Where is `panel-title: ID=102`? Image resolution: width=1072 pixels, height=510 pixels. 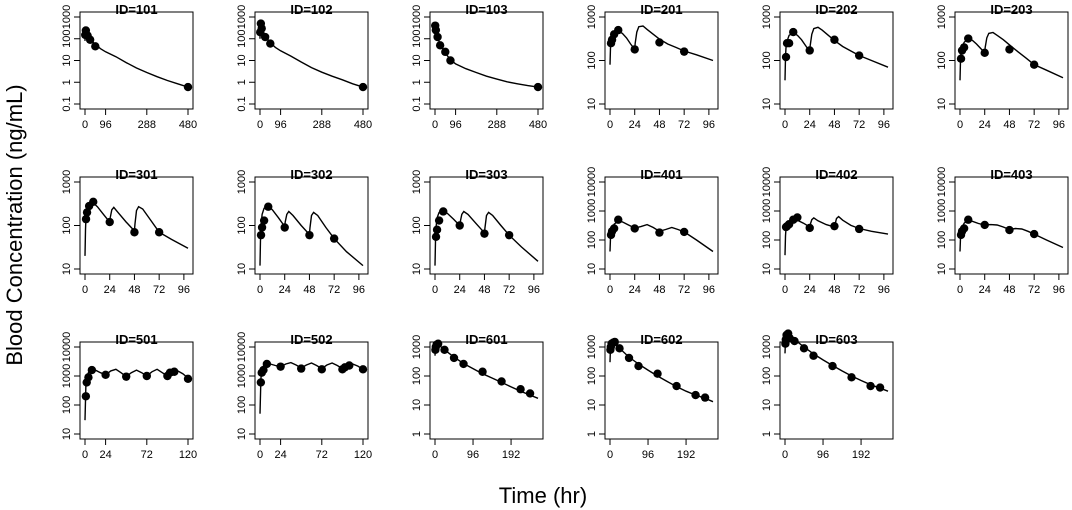
panel-title: ID=102 is located at coordinates (311, 9).